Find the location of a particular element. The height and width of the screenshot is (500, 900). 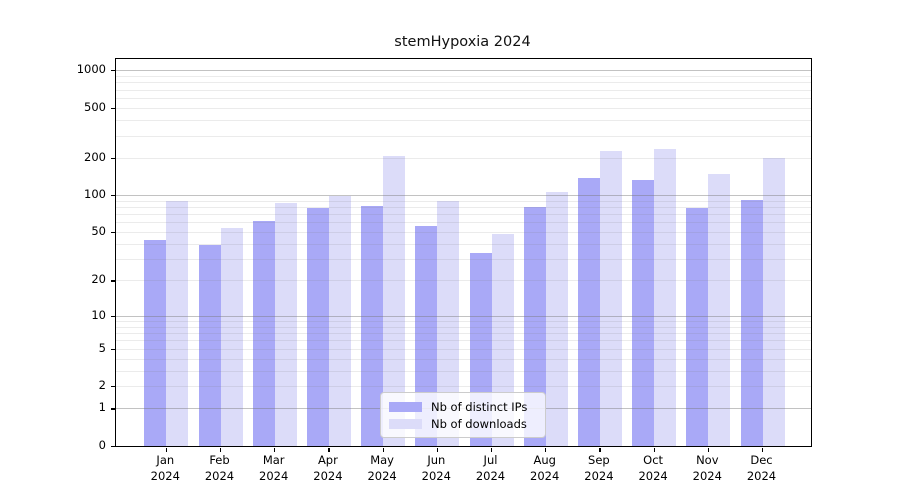

legend: Nb of distinct IPs Nb of downloads is located at coordinates (463, 415).